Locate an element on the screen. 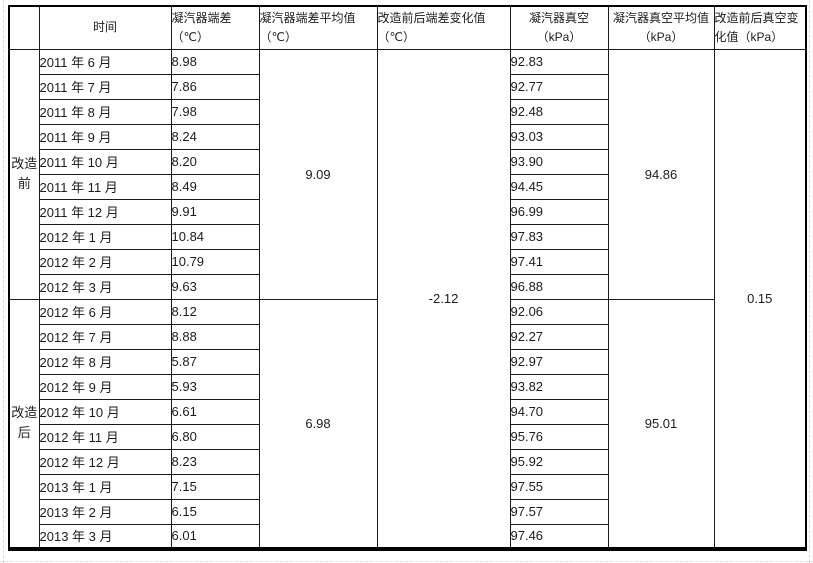 This screenshot has height=563, width=813. terminal-diff-cell: 6.61 is located at coordinates (215, 411).